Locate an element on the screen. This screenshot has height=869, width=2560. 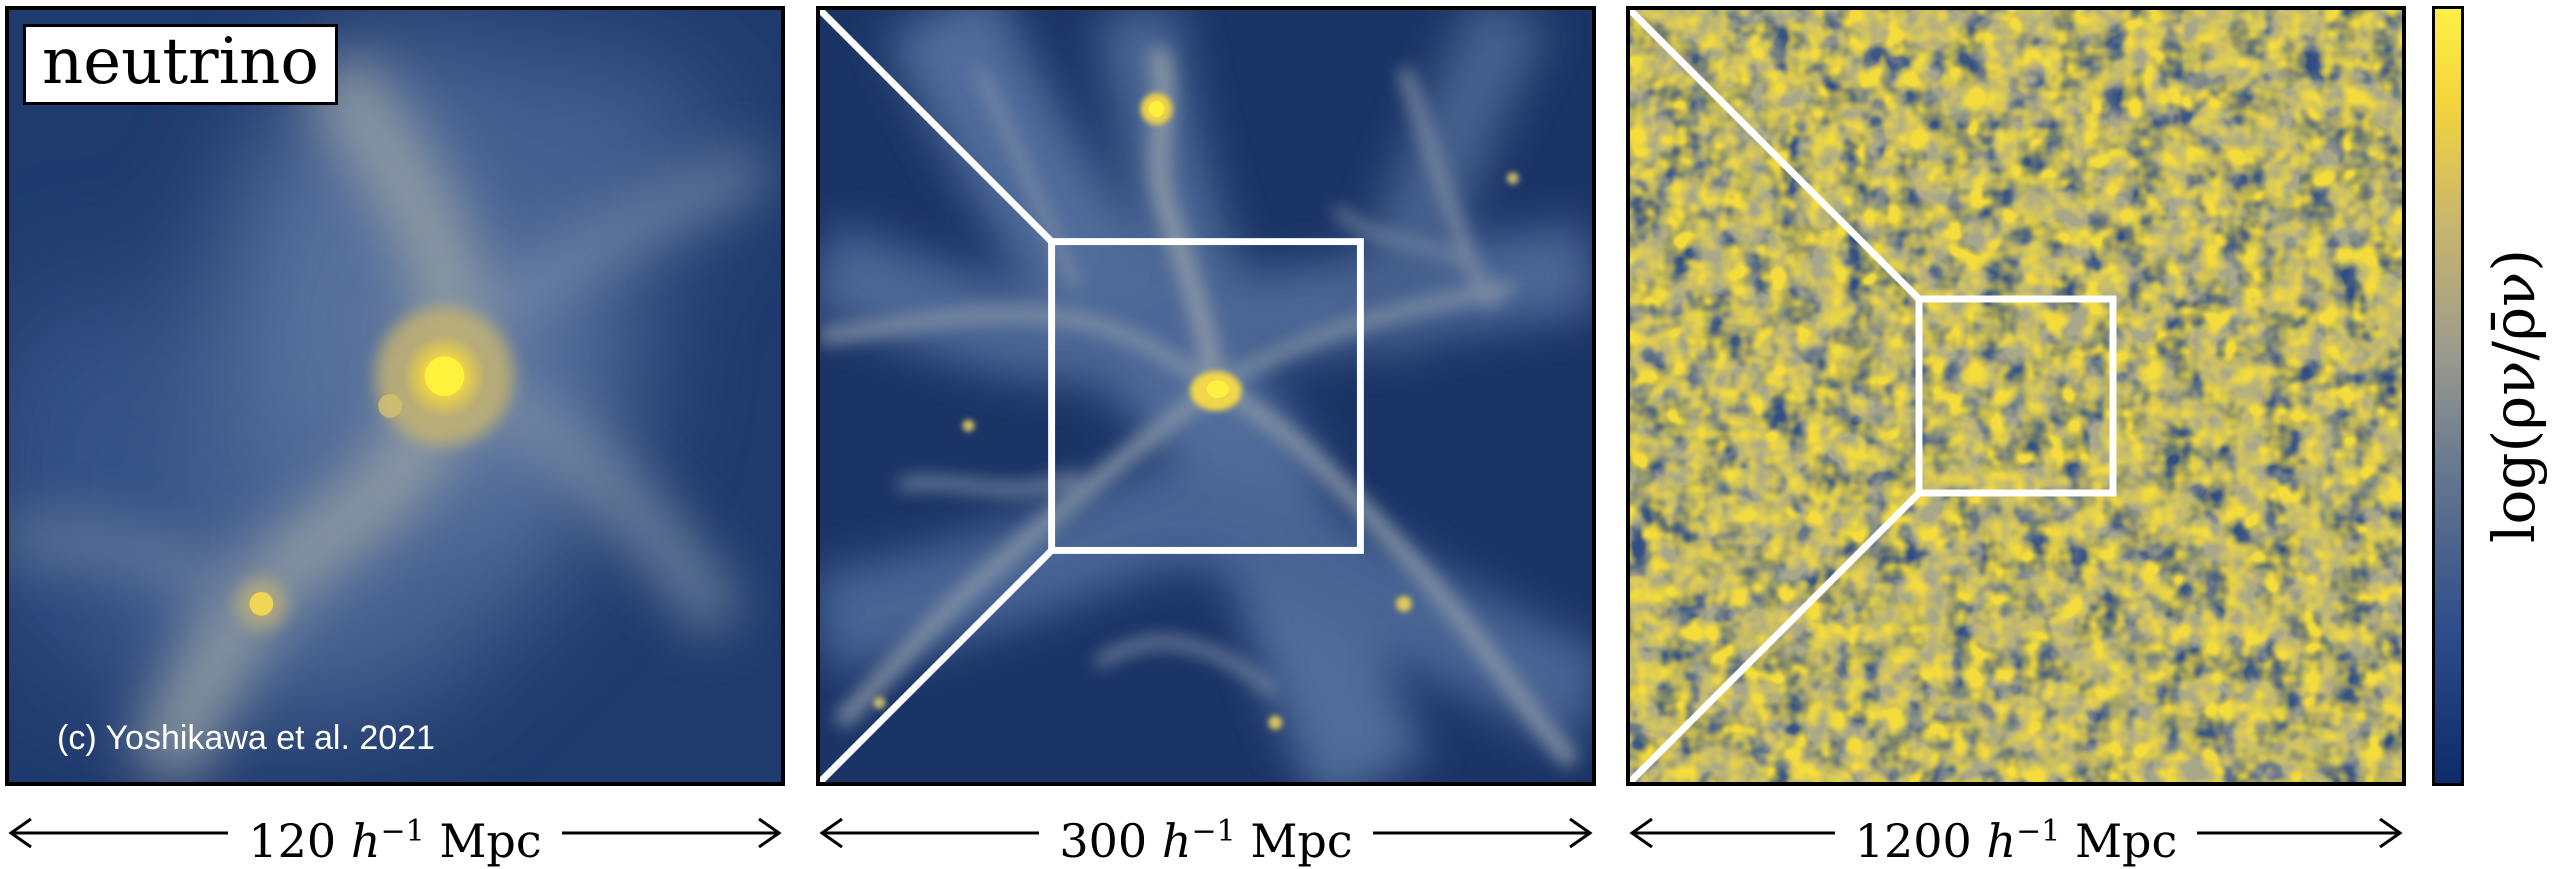
species-label: neutrino is located at coordinates (180, 65).